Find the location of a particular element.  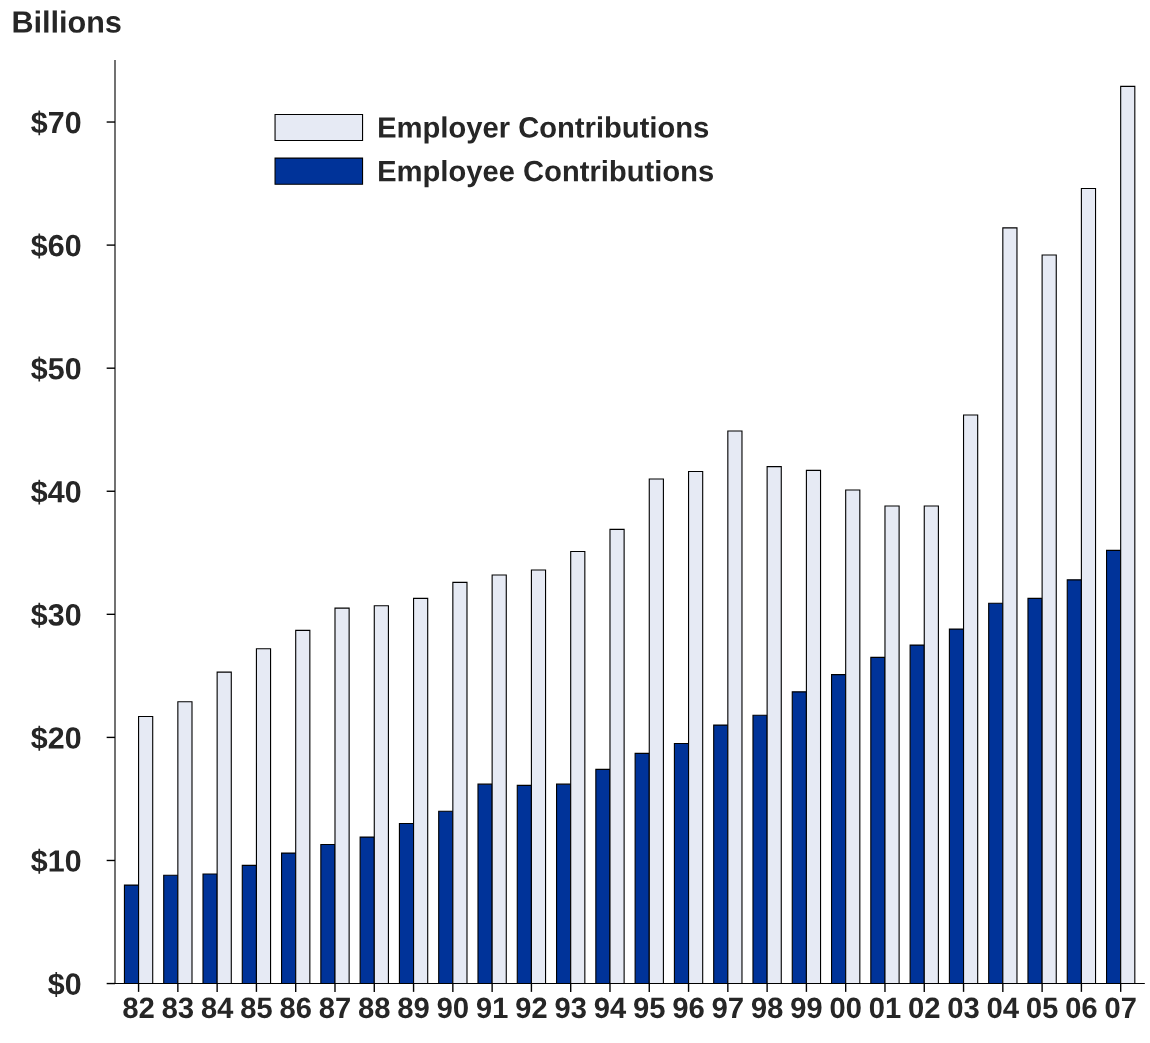

y-tick-label: $0 is located at coordinates (64, 984).